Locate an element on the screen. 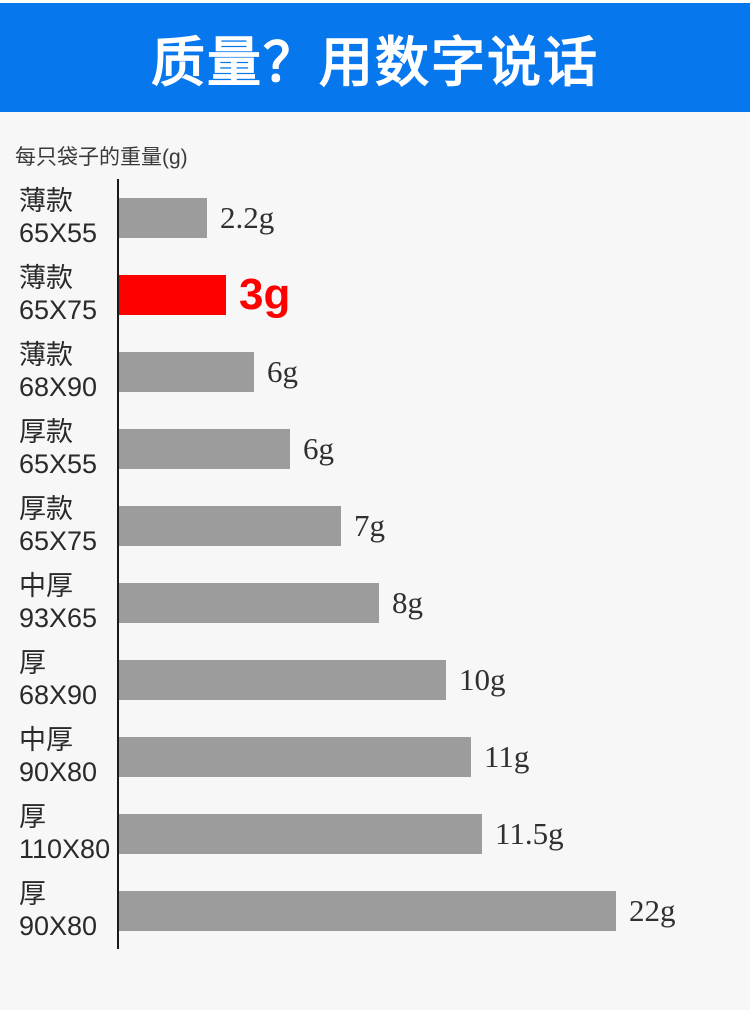 The image size is (750, 1010). chart-row: 中厚 90X80 11g is located at coordinates (375, 756).